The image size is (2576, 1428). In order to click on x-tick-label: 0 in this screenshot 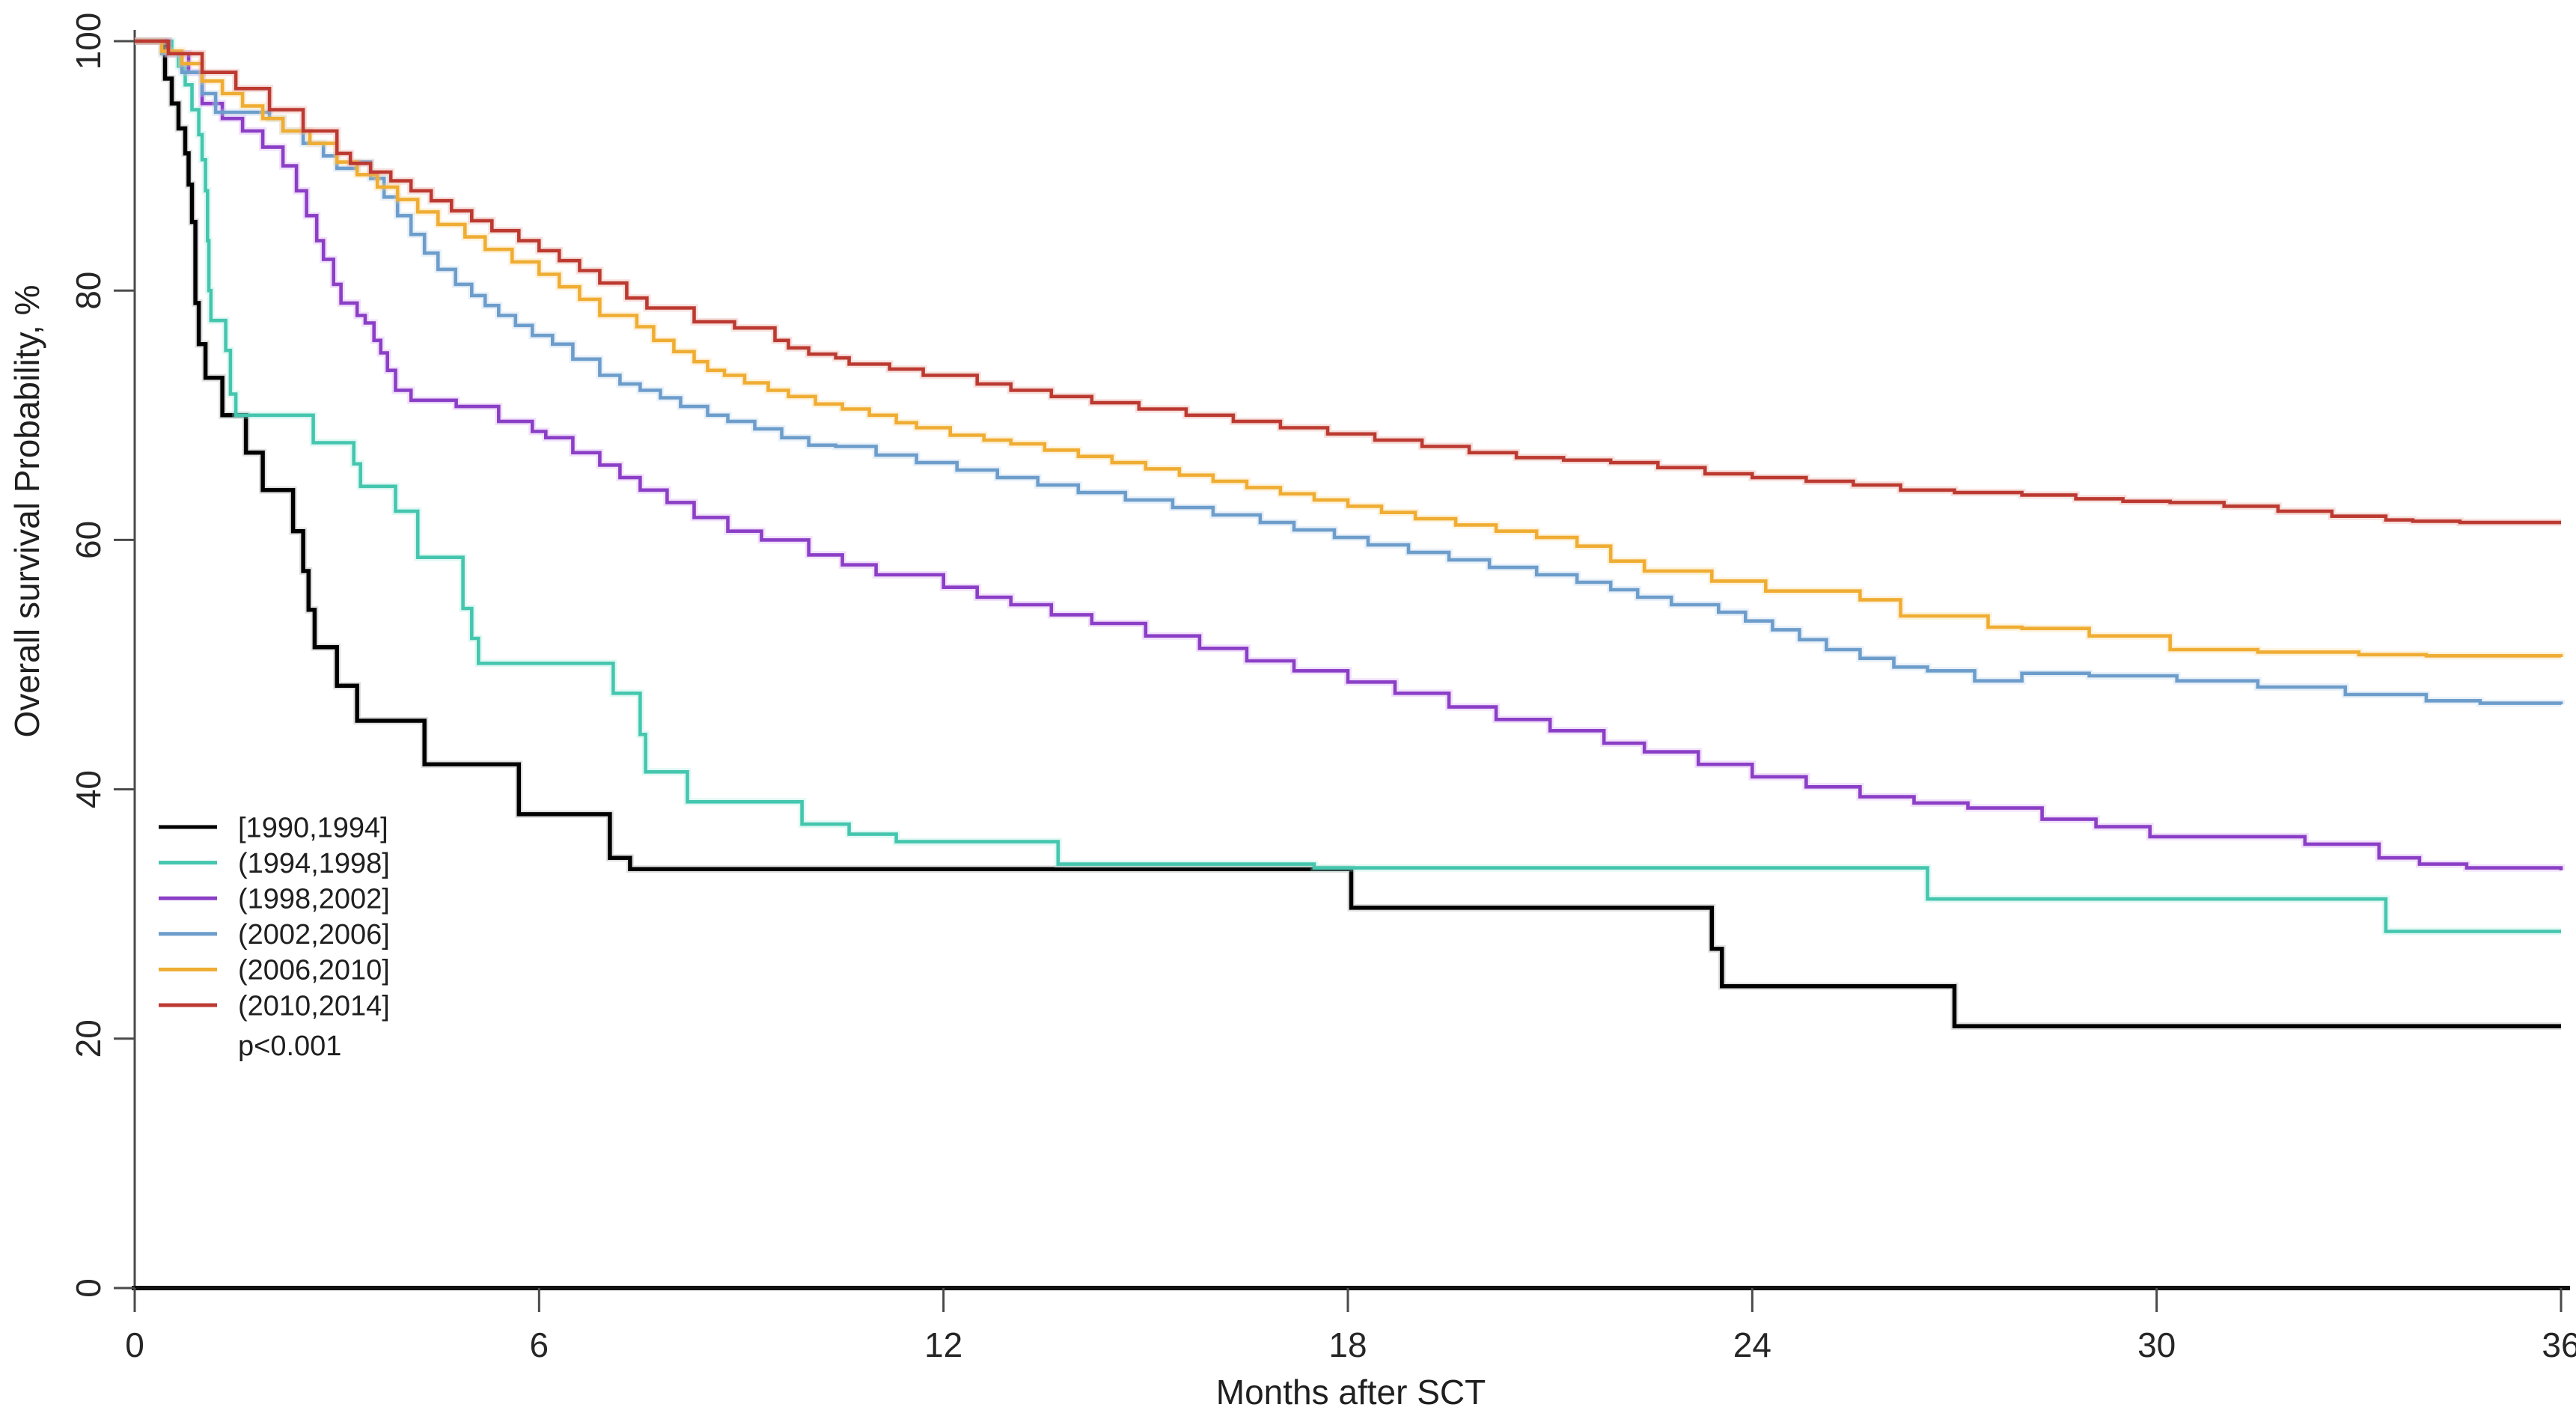, I will do `click(134, 1344)`.